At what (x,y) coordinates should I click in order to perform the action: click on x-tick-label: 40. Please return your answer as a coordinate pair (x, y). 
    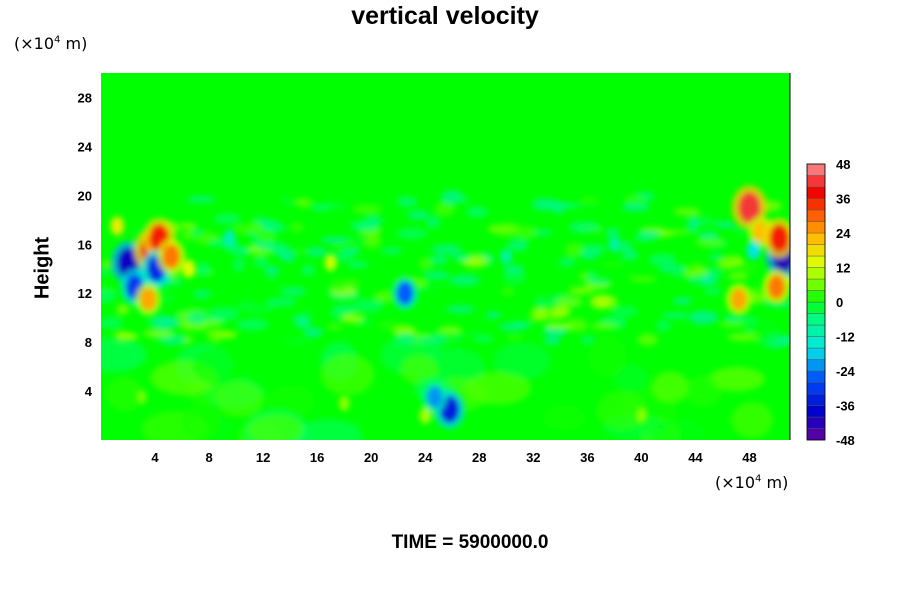
    Looking at the image, I should click on (641, 457).